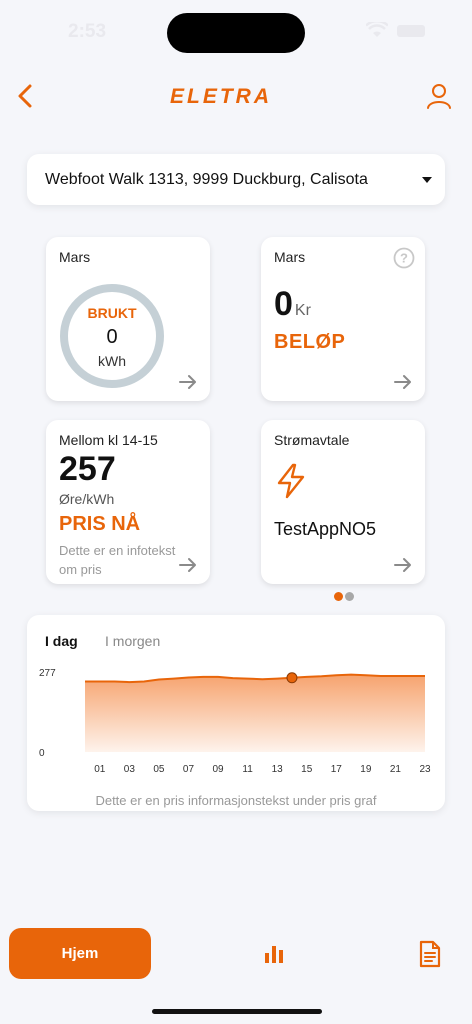 The image size is (472, 1024). Describe the element at coordinates (100, 524) in the screenshot. I see `price-title: PRIS NÅ` at that location.